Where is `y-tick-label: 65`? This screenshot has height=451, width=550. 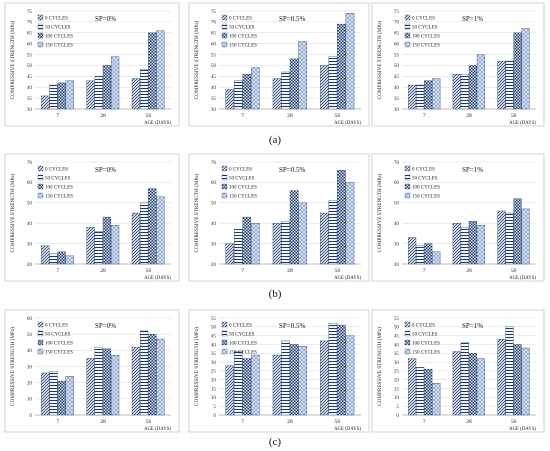
y-tick-label: 65 is located at coordinates (30, 34).